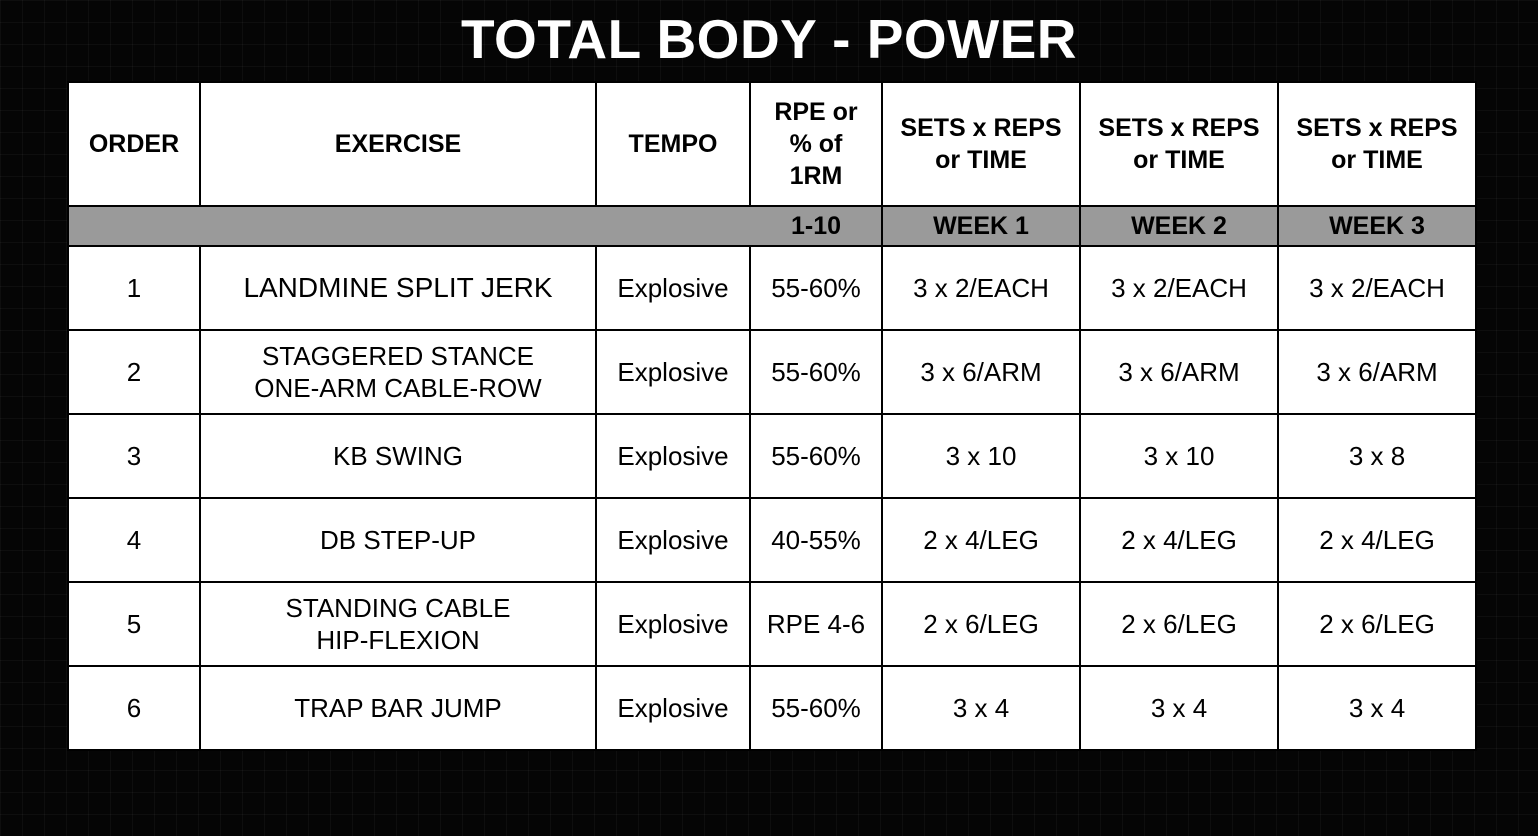 The image size is (1538, 836). What do you see at coordinates (1377, 540) in the screenshot?
I see `week3-cell: 2 x 4/LEG` at bounding box center [1377, 540].